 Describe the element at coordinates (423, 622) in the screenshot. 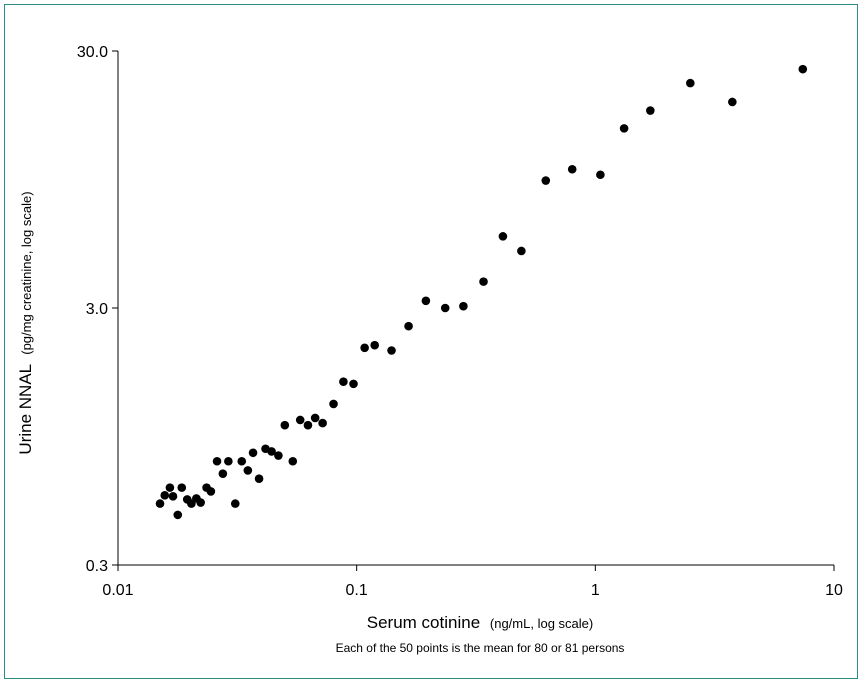

I see `x-axis-label-main: Serum cotinine` at that location.